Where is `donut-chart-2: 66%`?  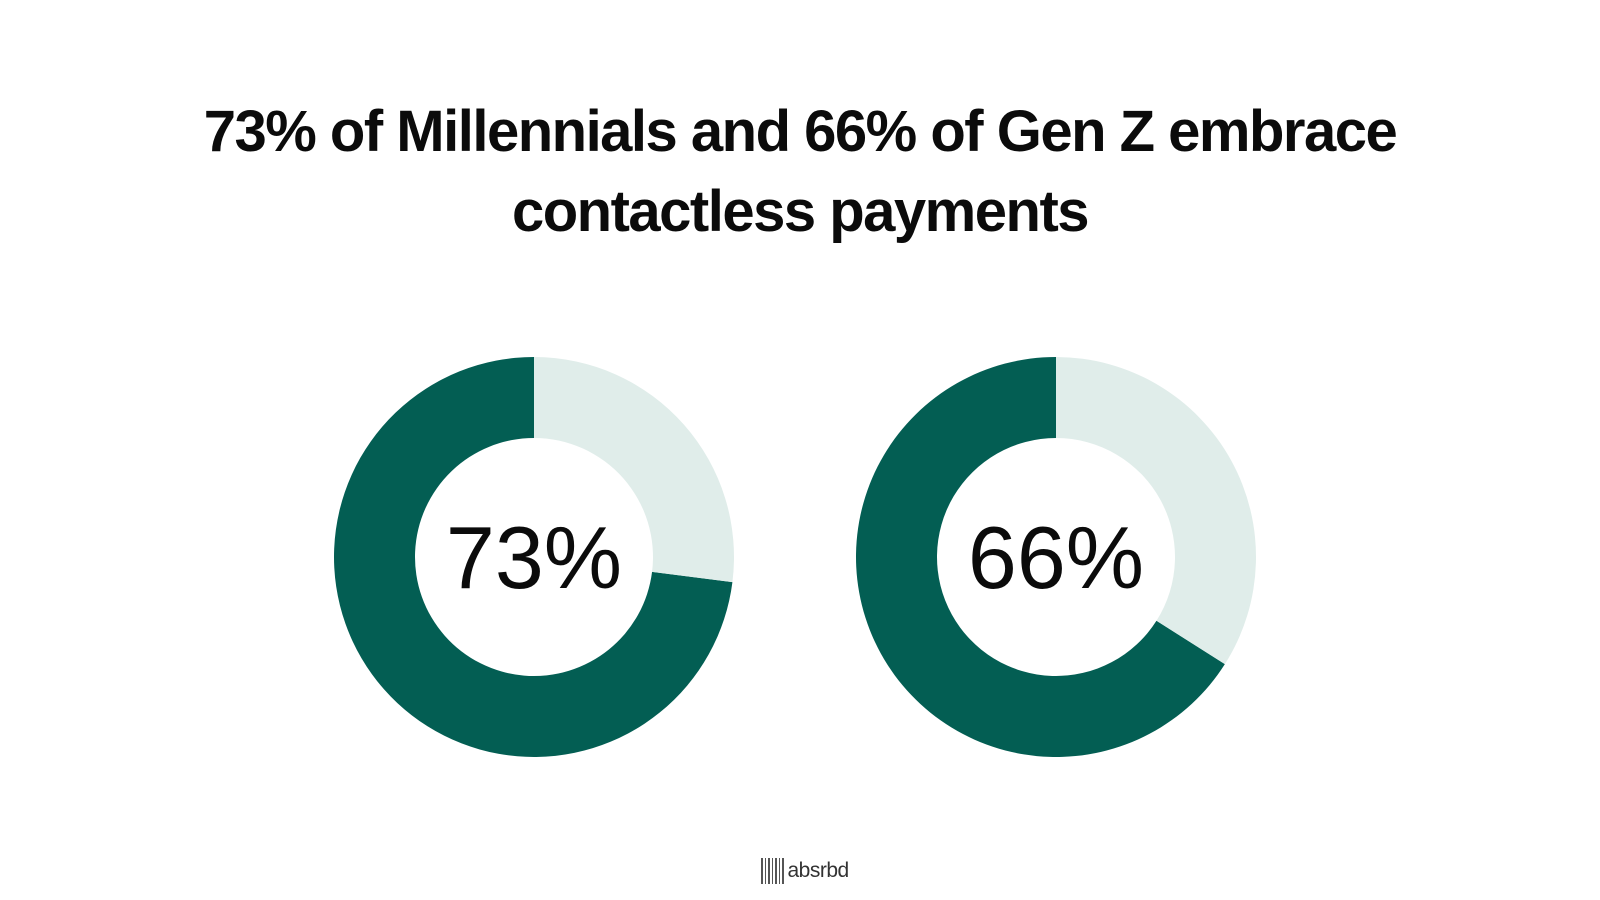 donut-chart-2: 66% is located at coordinates (1055, 557).